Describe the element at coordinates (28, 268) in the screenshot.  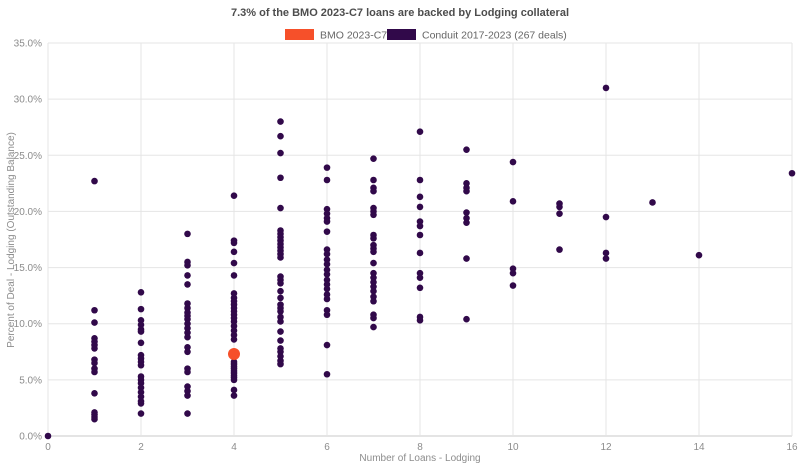
I see `y-tick-label: 15.0%` at that location.